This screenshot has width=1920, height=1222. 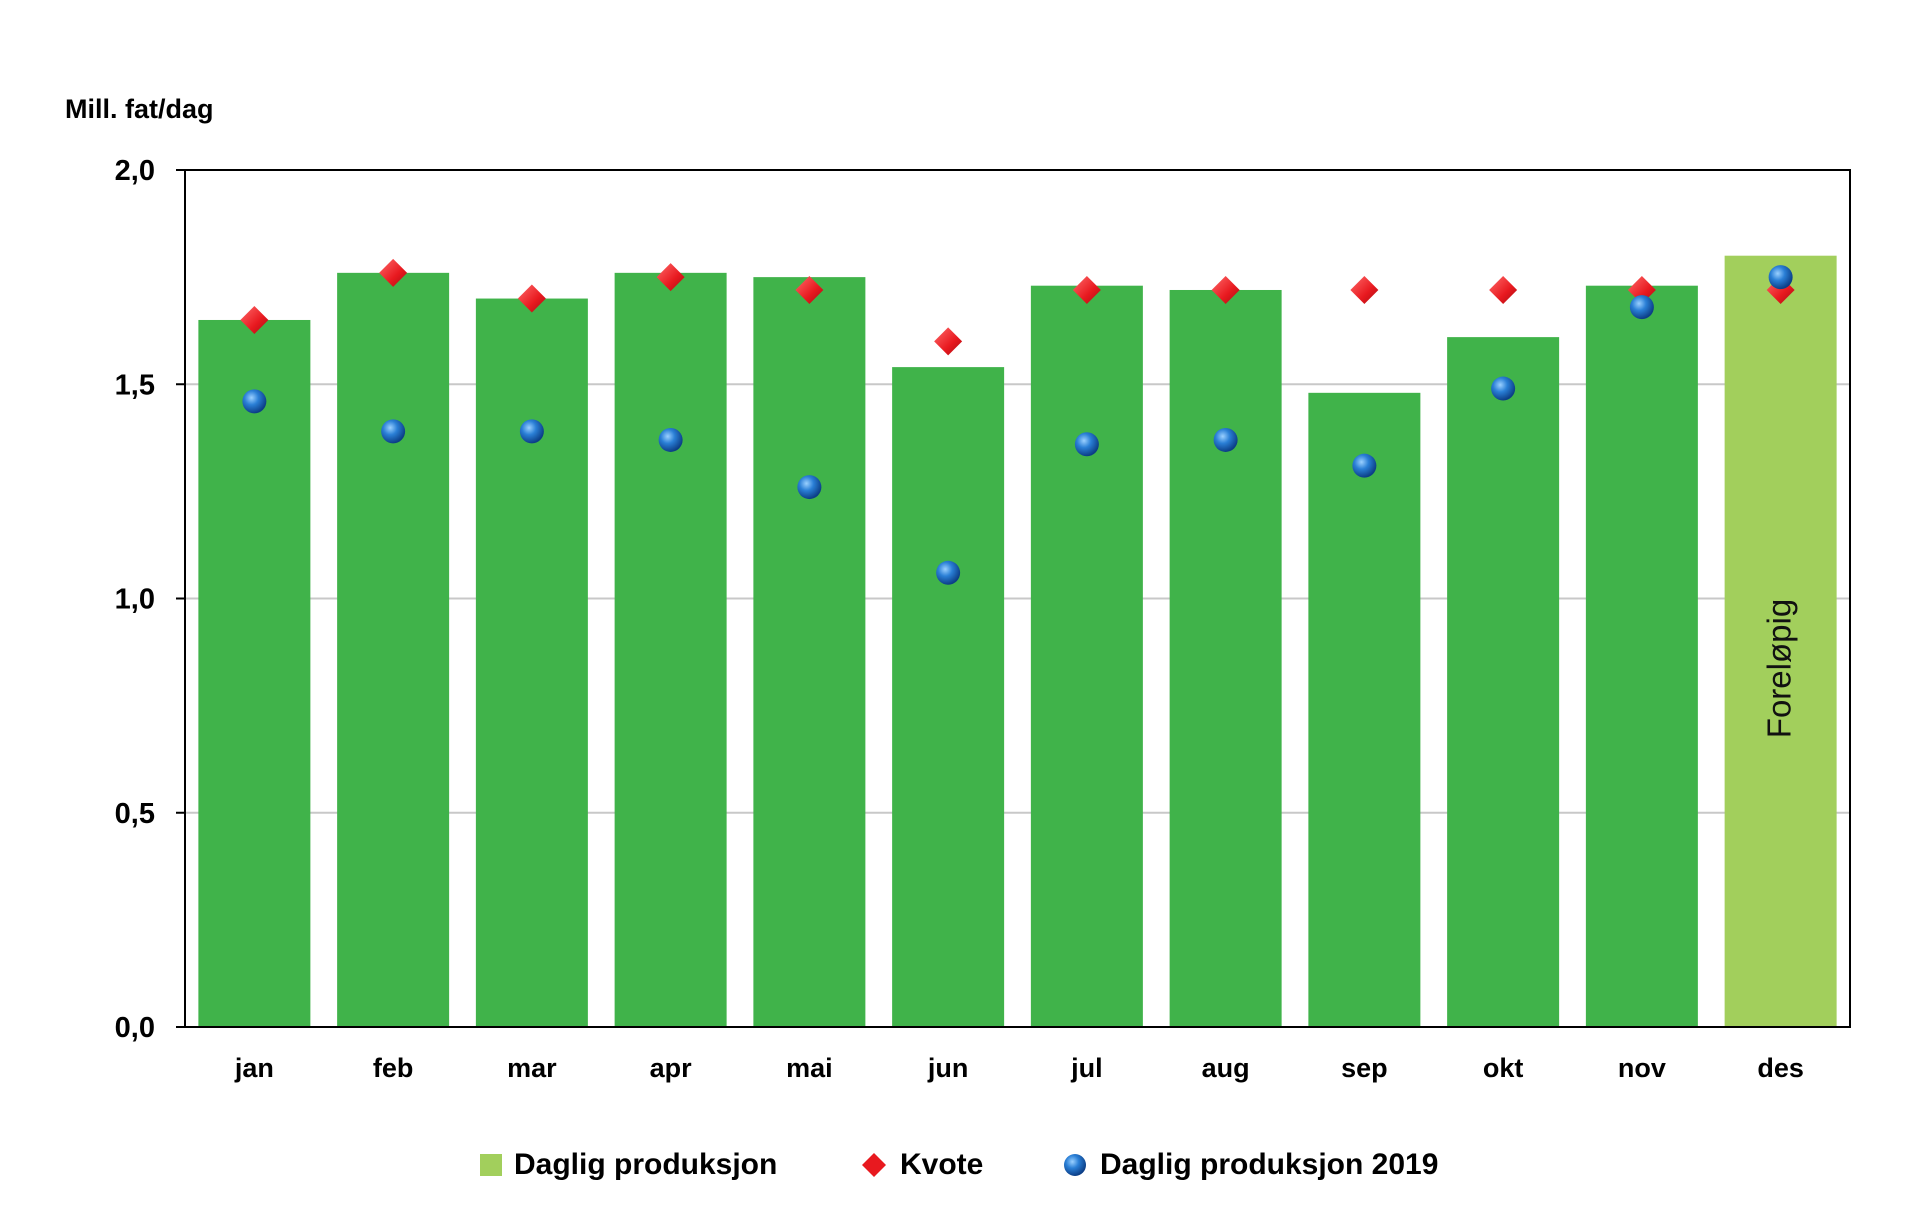 What do you see at coordinates (948, 1068) in the screenshot?
I see `x-tick-label-jun: jun` at bounding box center [948, 1068].